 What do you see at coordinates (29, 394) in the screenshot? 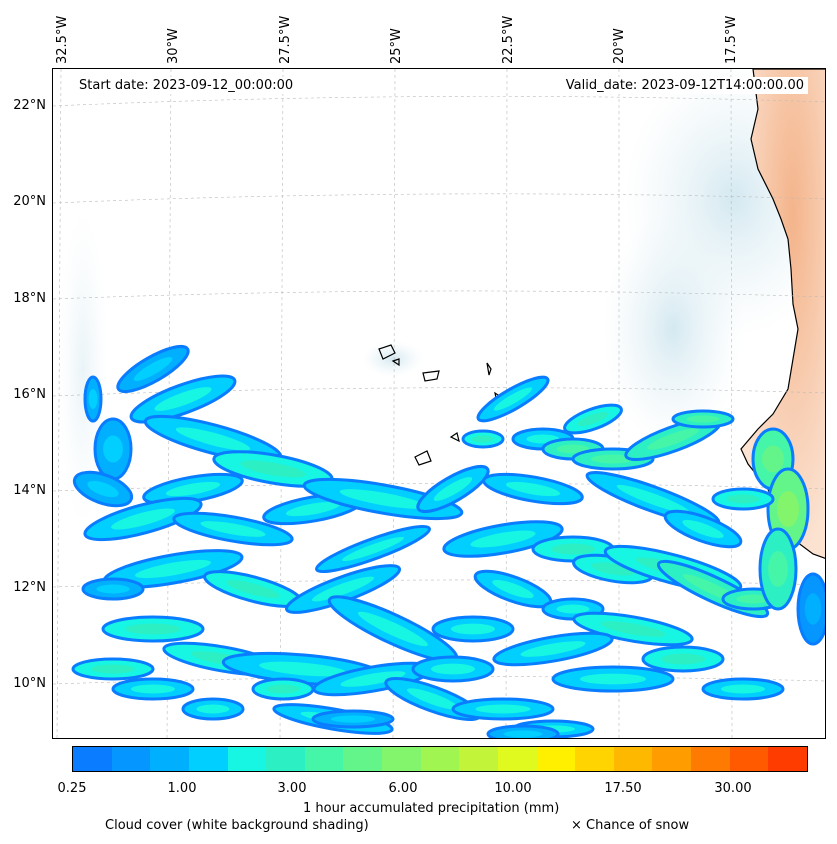
I see `lat-label: 16°N` at bounding box center [29, 394].